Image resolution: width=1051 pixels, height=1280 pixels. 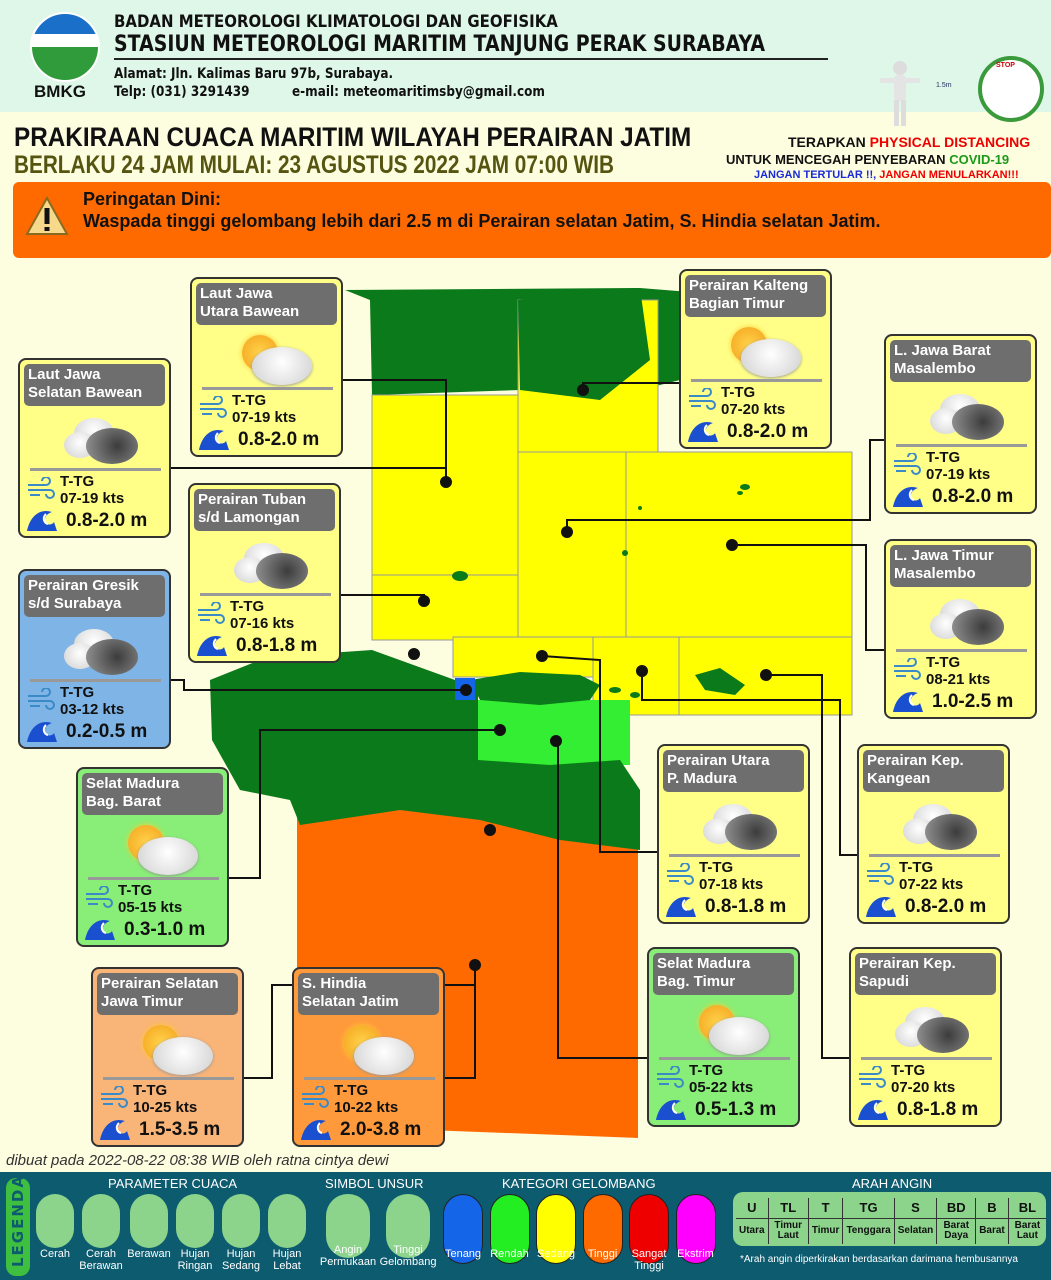 I want to click on area-name-line1: Perairan Tuban, so click(x=252, y=499).